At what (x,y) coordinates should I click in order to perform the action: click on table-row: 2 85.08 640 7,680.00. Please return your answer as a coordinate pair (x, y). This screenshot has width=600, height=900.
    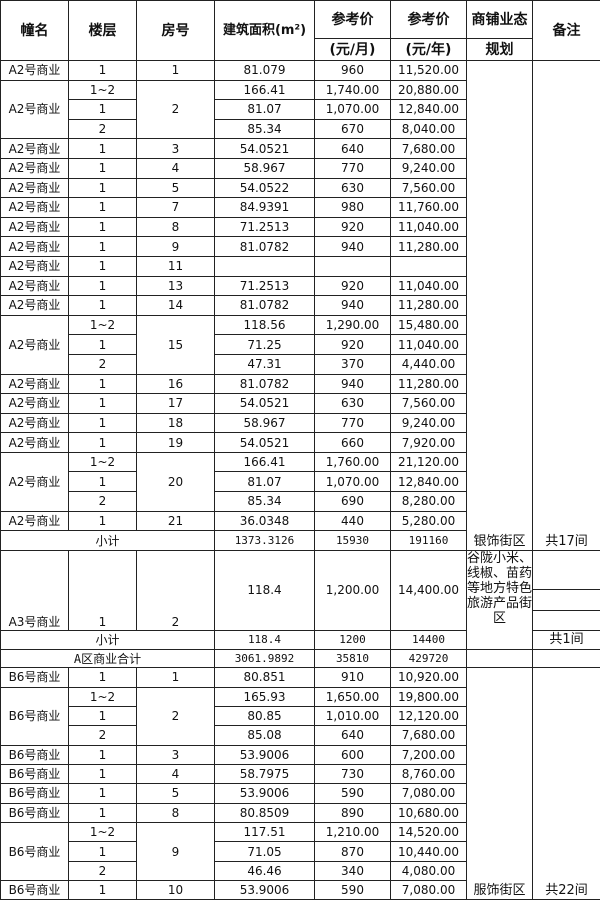
    Looking at the image, I should click on (300, 735).